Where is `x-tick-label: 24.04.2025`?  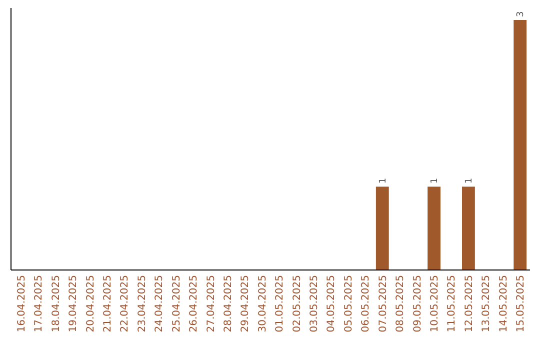 x-tick-label: 24.04.2025 is located at coordinates (160, 303).